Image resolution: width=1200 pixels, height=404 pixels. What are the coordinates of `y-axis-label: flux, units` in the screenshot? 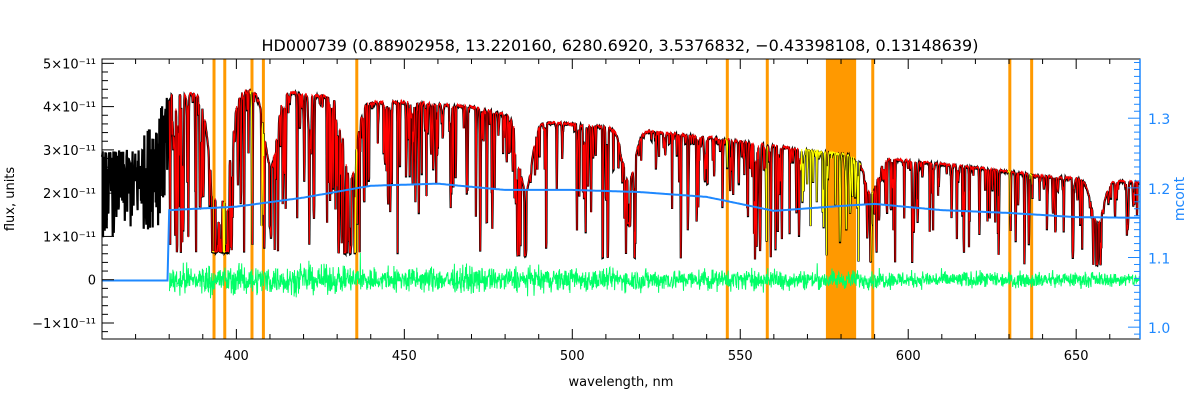 It's located at (10, 199).